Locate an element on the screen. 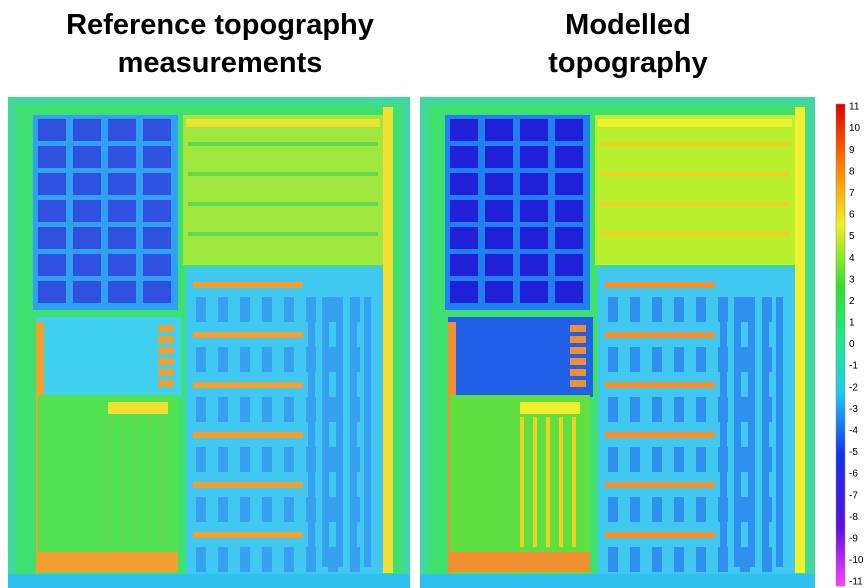 The image size is (866, 588). bottom-strip is located at coordinates (617, 581).